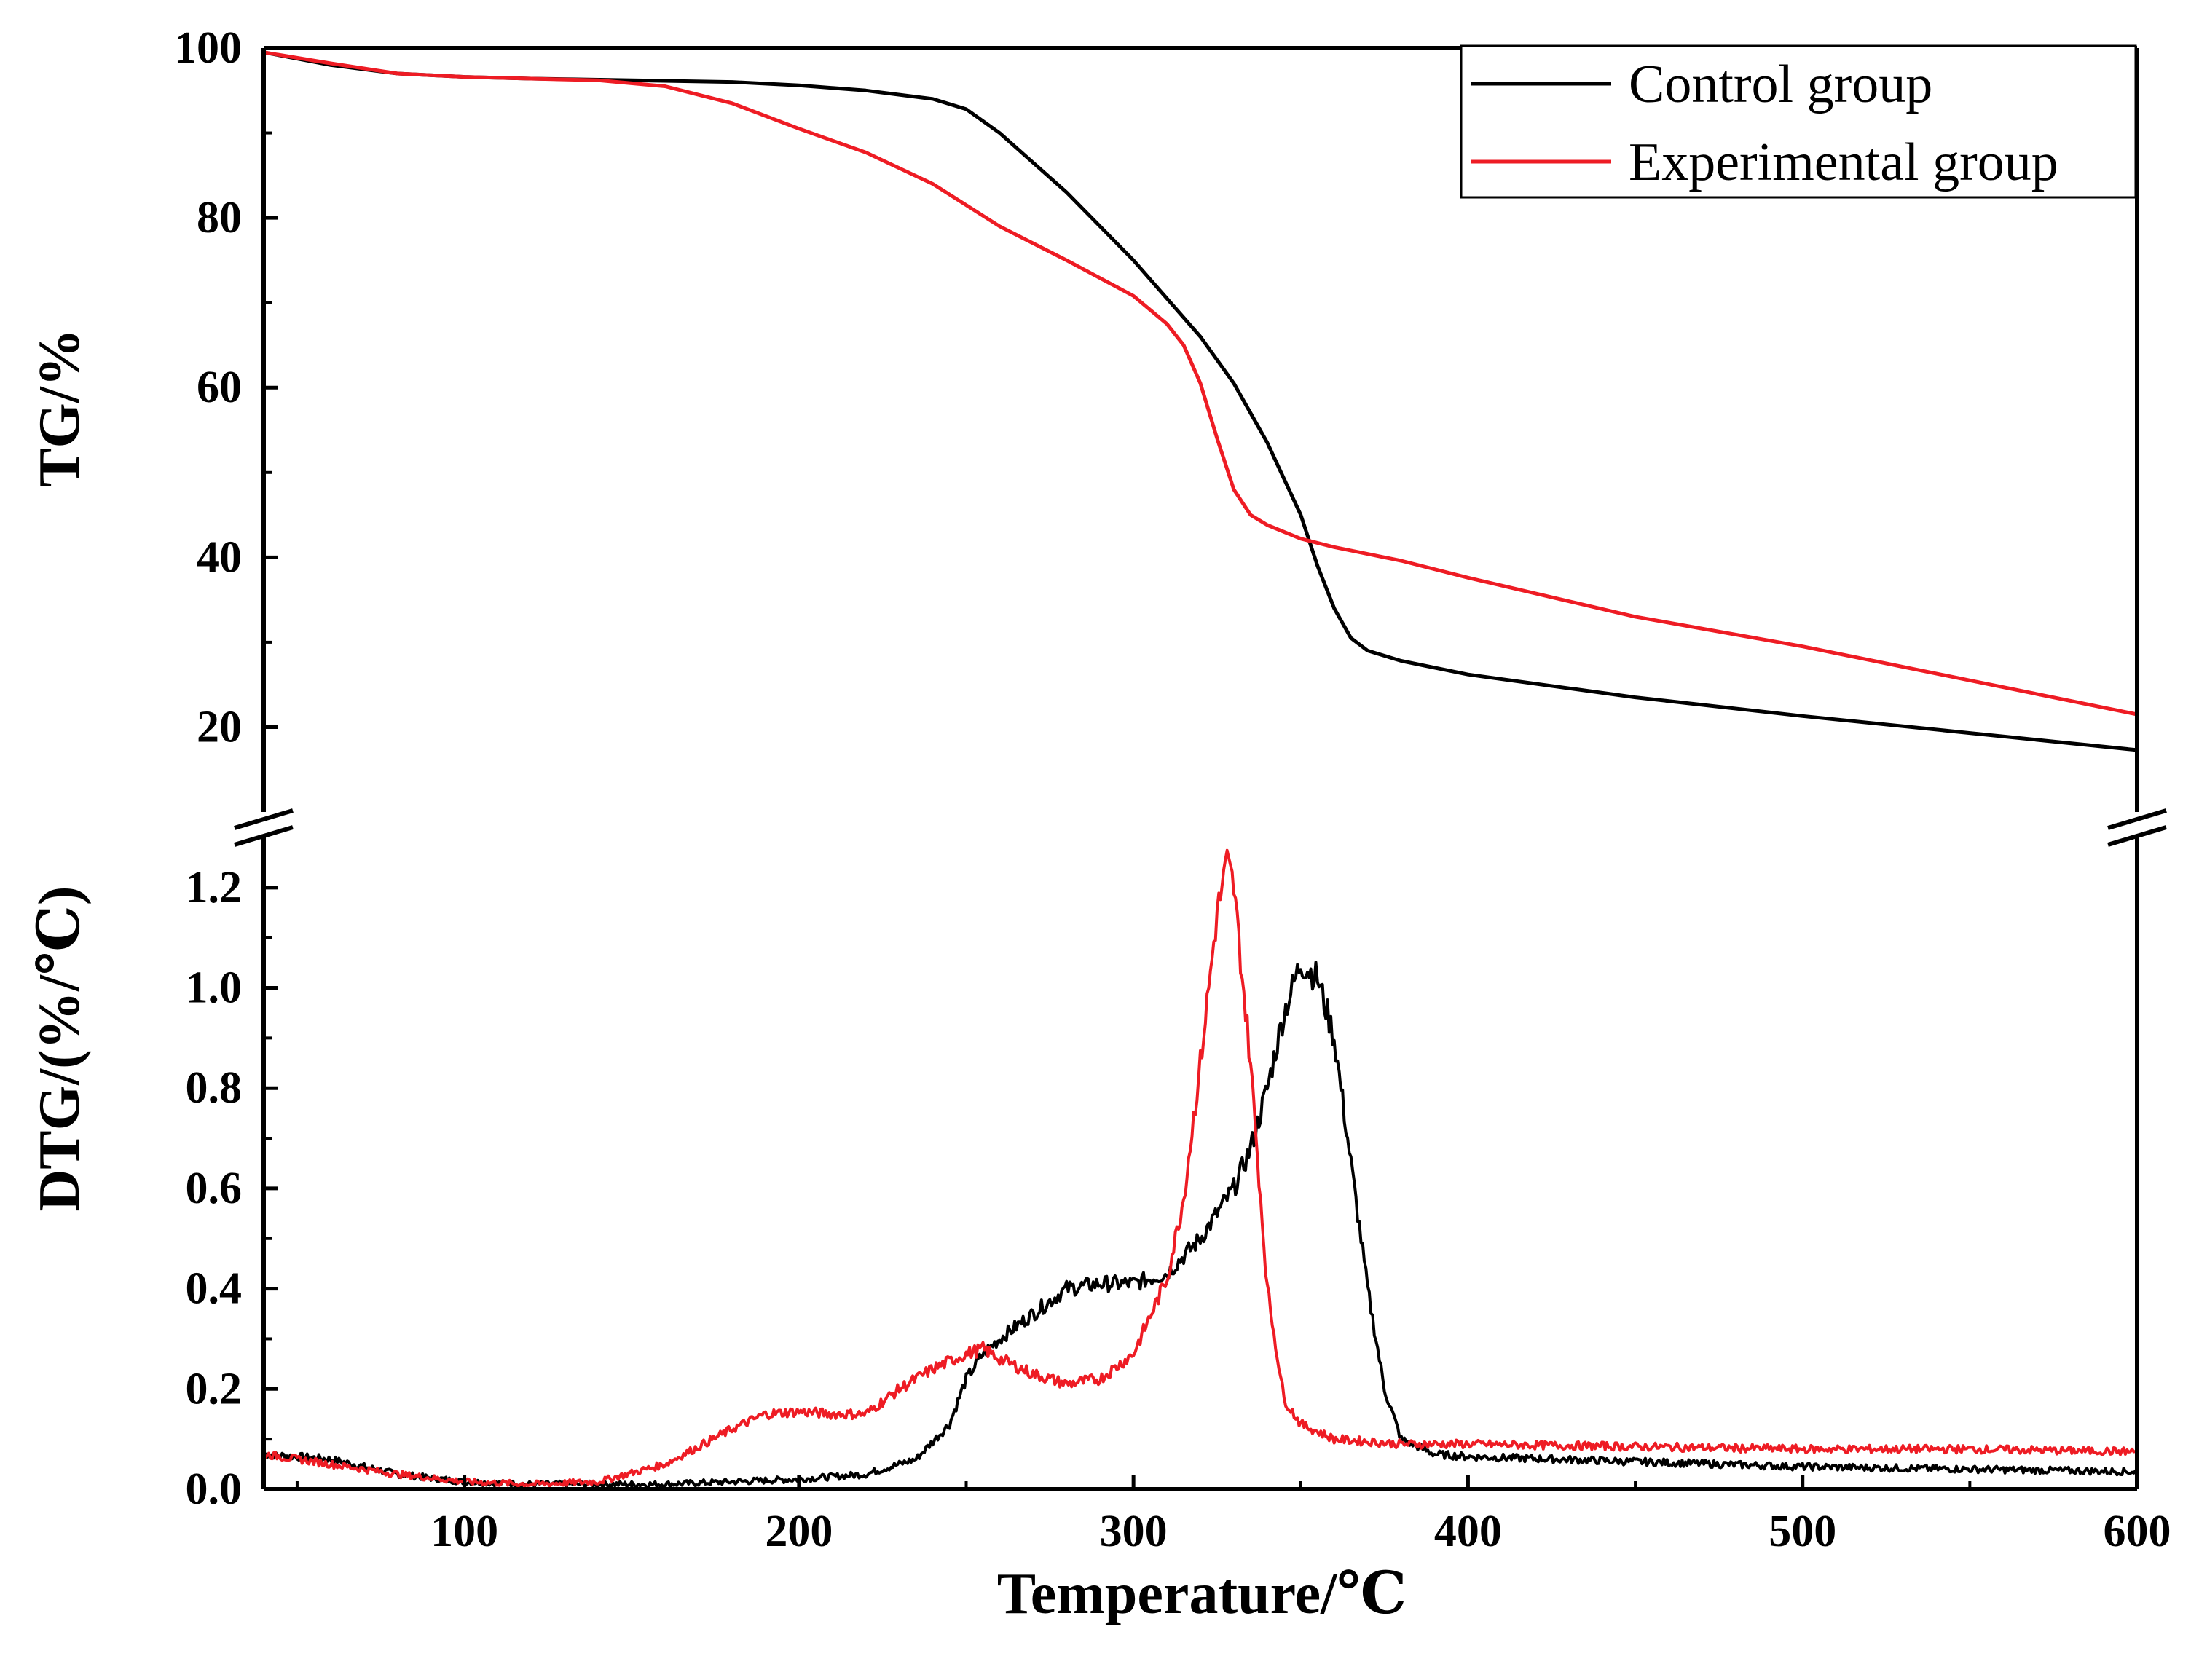  Describe the element at coordinates (219, 727) in the screenshot. I see `tg-y-tick-label-20: 20` at that location.